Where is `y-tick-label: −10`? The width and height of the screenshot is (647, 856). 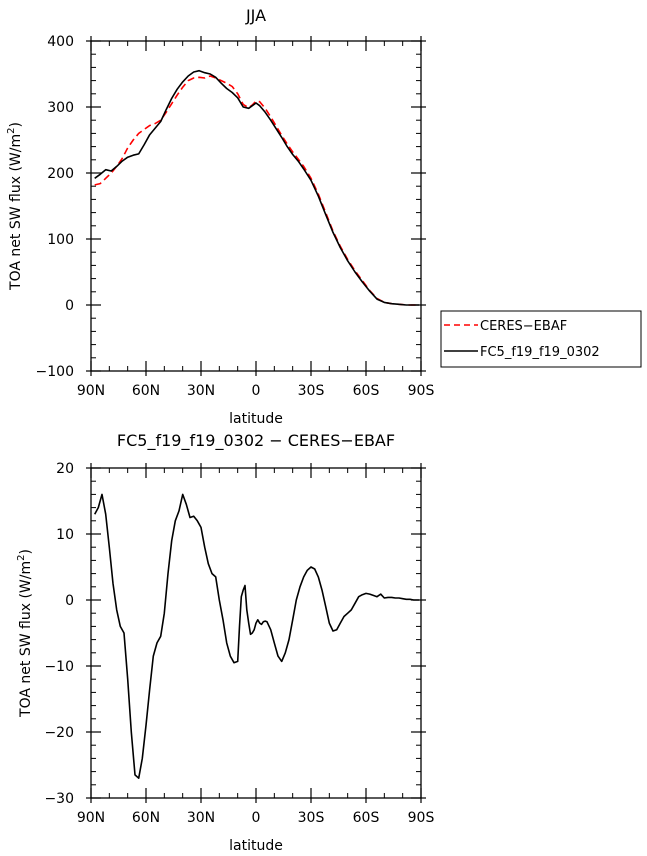 y-tick-label: −10 is located at coordinates (59, 667).